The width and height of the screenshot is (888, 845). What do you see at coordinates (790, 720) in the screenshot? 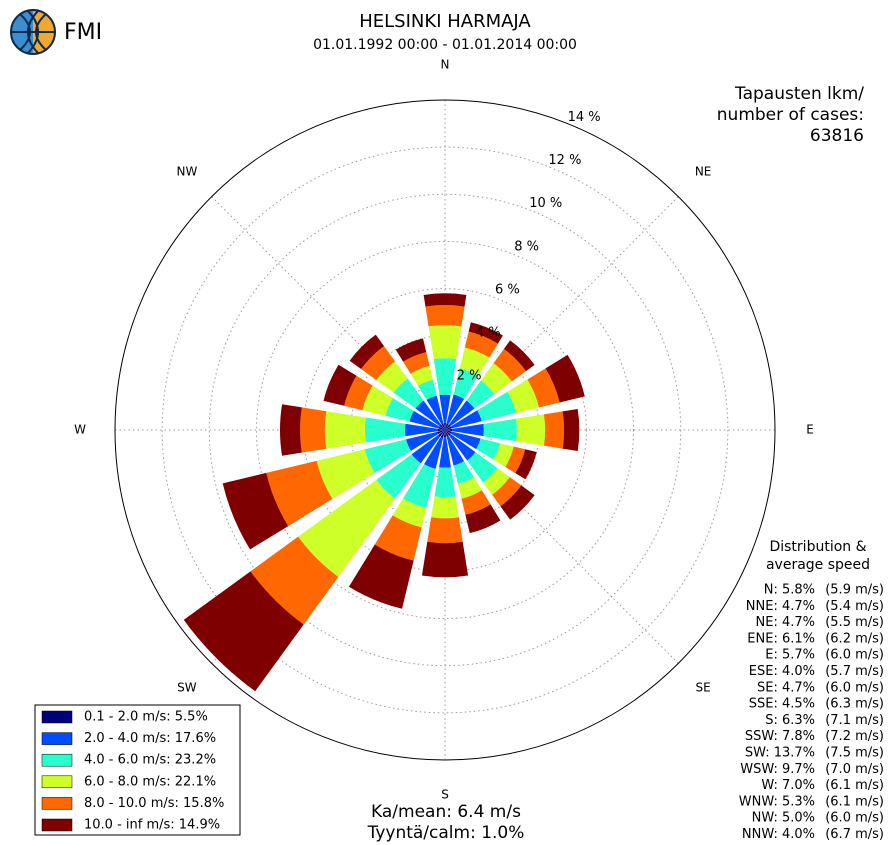
I see `distribution-share: S: 6.3%` at bounding box center [790, 720].